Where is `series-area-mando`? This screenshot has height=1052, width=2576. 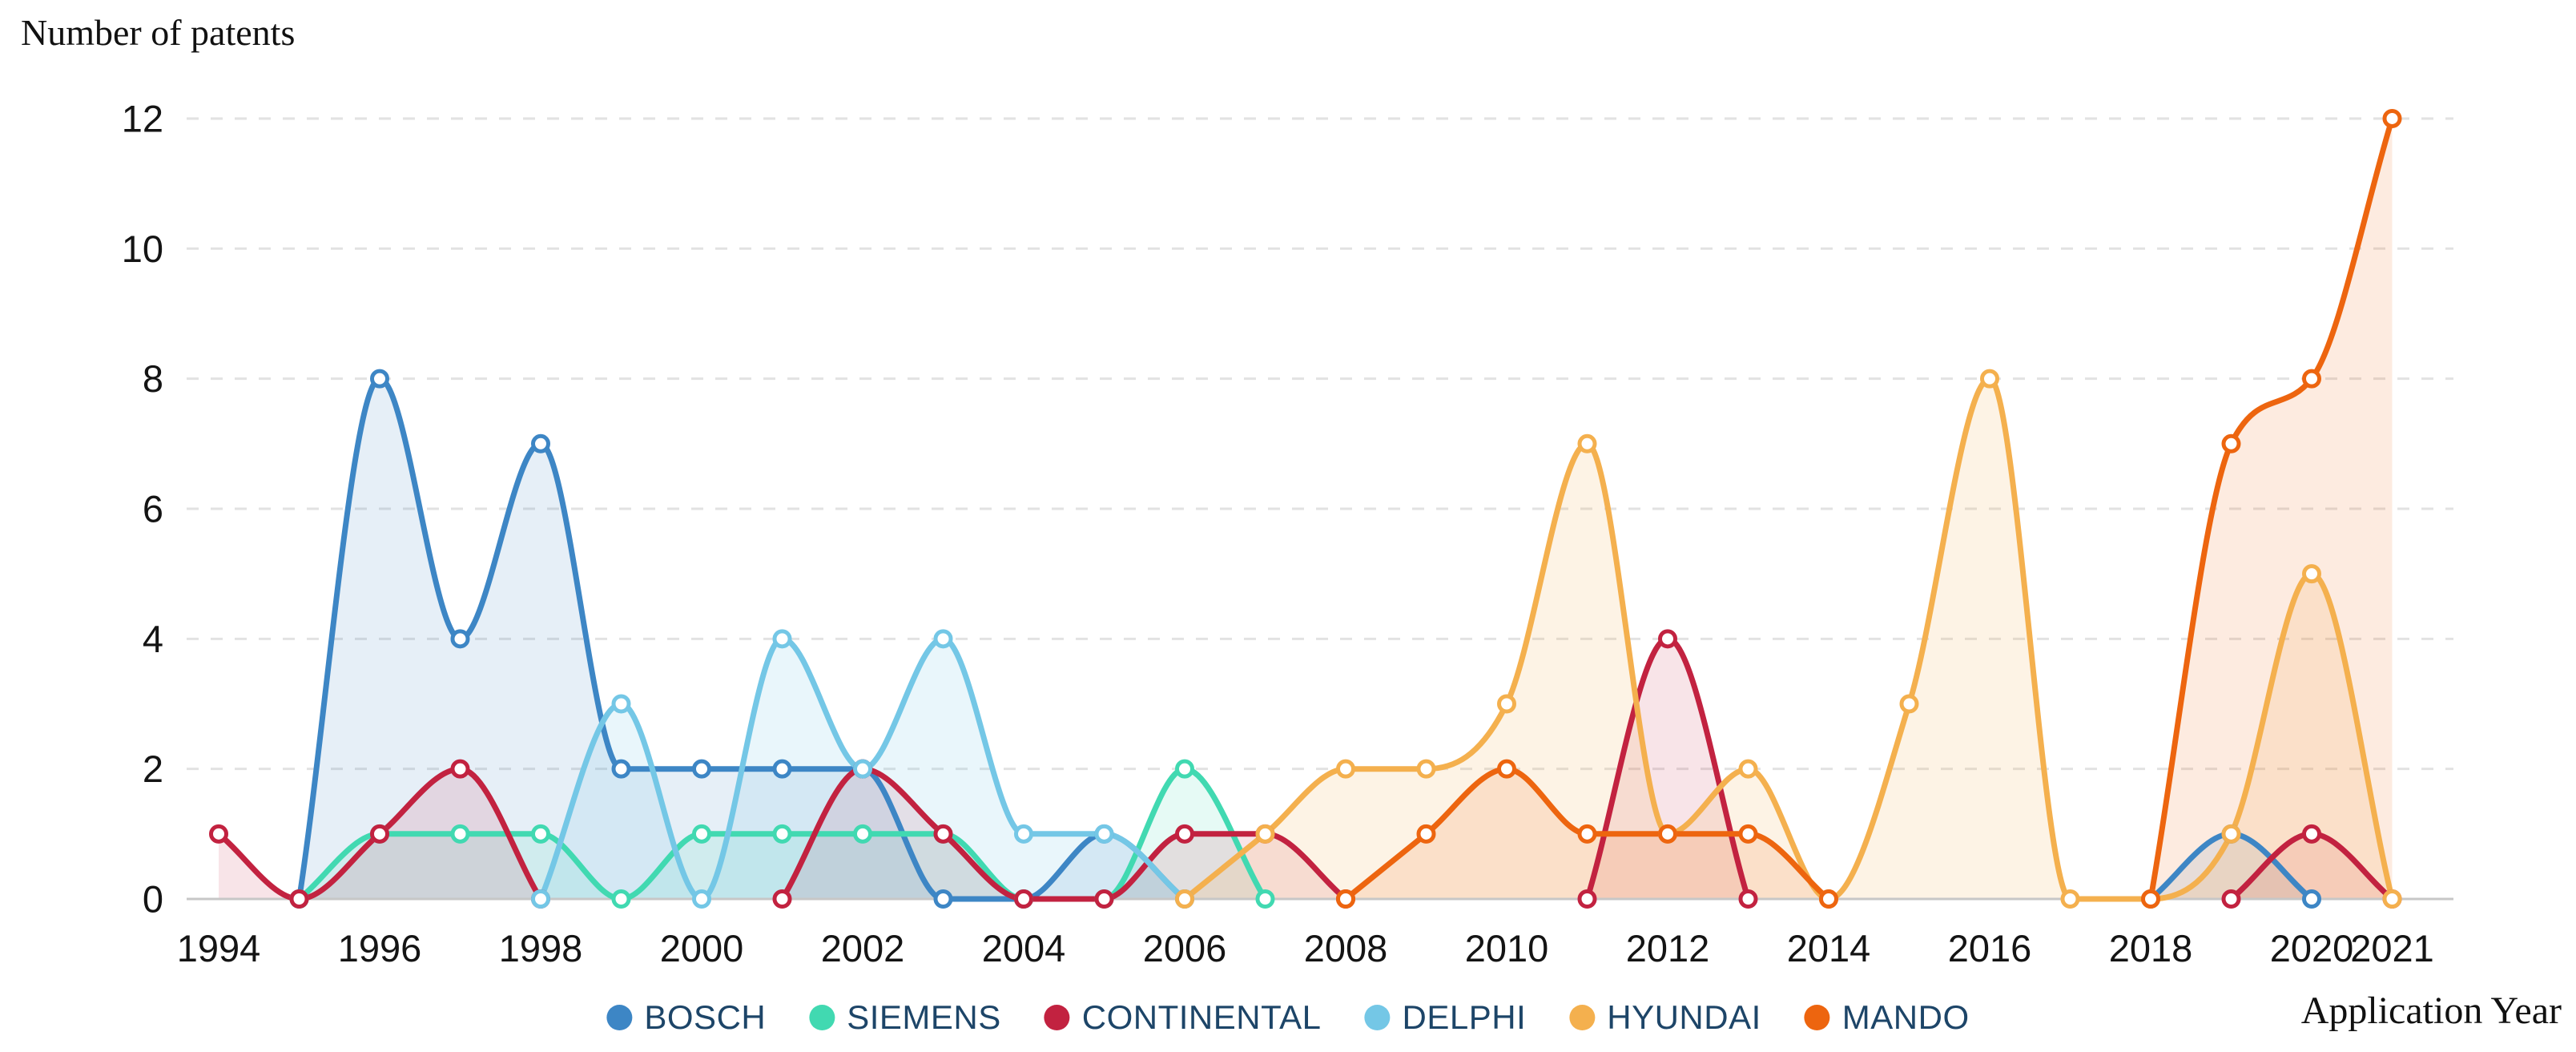 series-area-mando is located at coordinates (2272, 509).